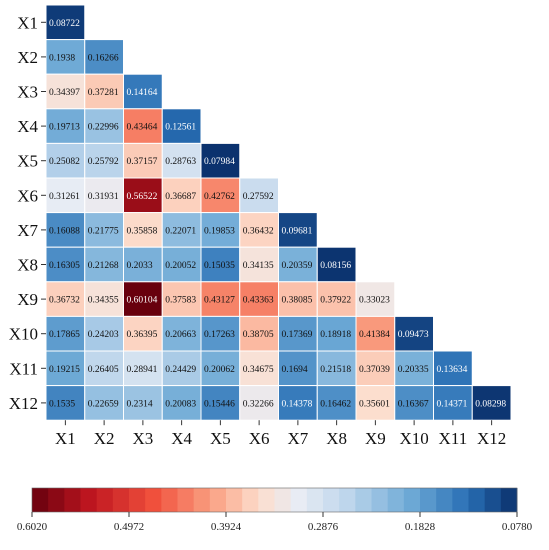  What do you see at coordinates (219, 404) in the screenshot?
I see `cell-value-label: 0.15446` at bounding box center [219, 404].